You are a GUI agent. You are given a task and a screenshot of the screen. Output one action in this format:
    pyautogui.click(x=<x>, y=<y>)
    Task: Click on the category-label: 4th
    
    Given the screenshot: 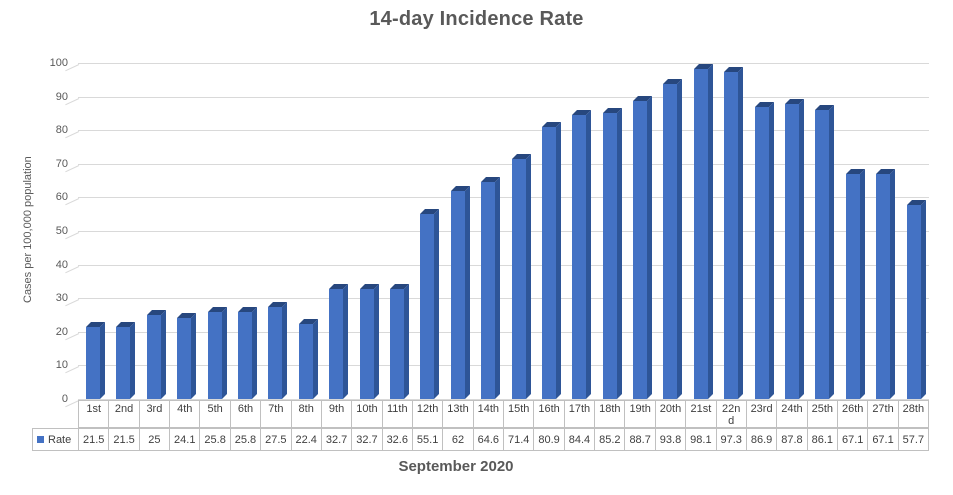 What is the action you would take?
    pyautogui.click(x=185, y=409)
    